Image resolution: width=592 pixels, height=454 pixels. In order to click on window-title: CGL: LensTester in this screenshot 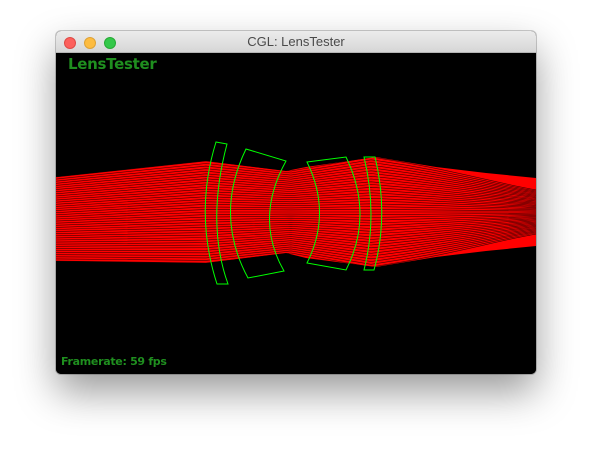, I will do `click(296, 41)`.